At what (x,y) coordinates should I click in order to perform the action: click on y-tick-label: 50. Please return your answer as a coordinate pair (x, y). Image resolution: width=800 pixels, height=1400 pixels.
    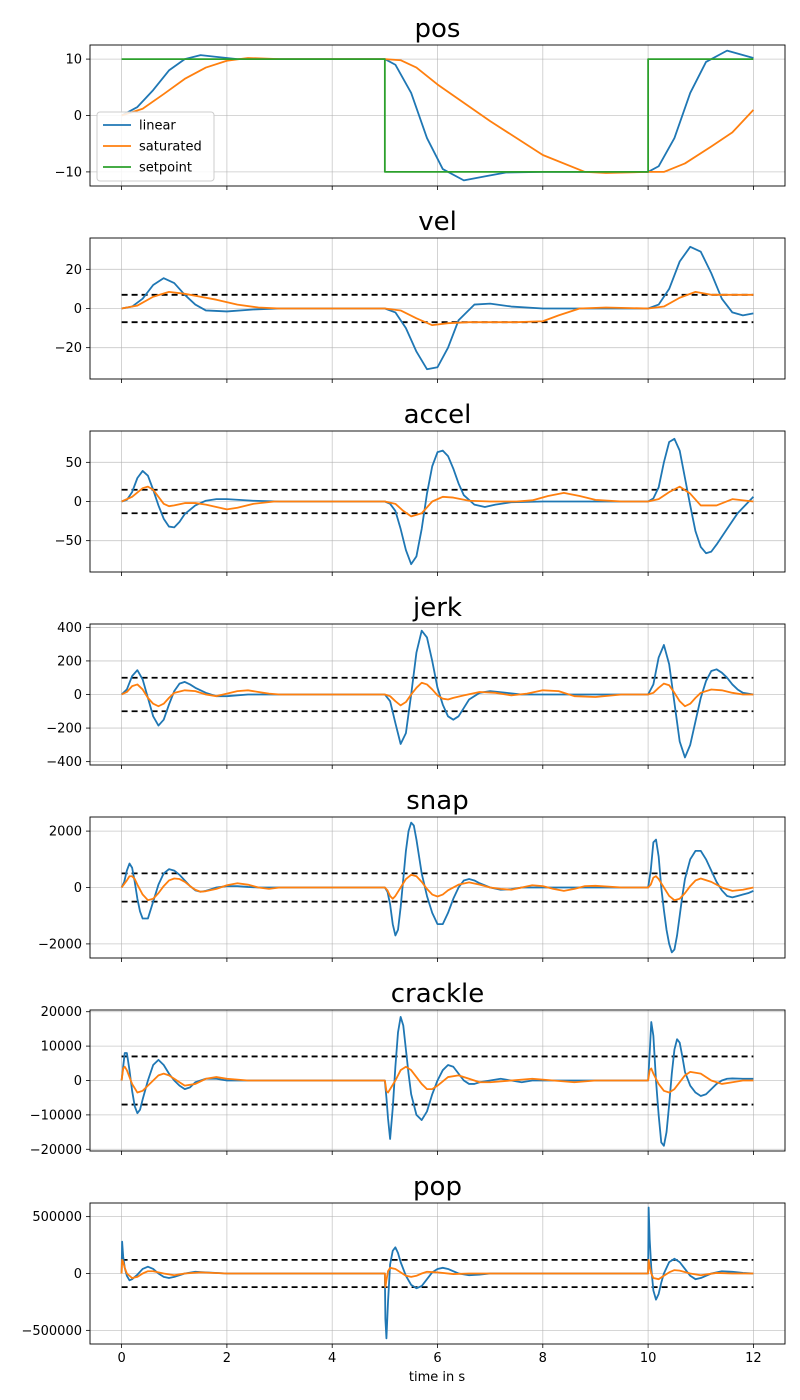
    Looking at the image, I should click on (73, 463).